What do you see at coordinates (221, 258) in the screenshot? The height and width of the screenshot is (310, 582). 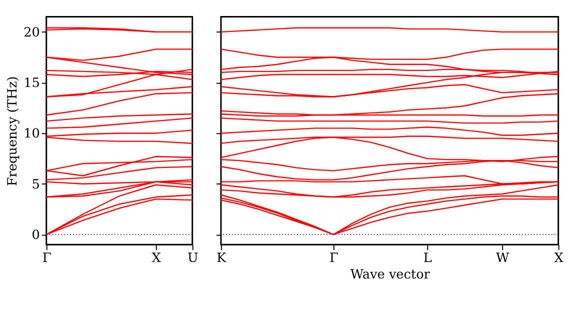 I see `x-tick-label: K` at bounding box center [221, 258].